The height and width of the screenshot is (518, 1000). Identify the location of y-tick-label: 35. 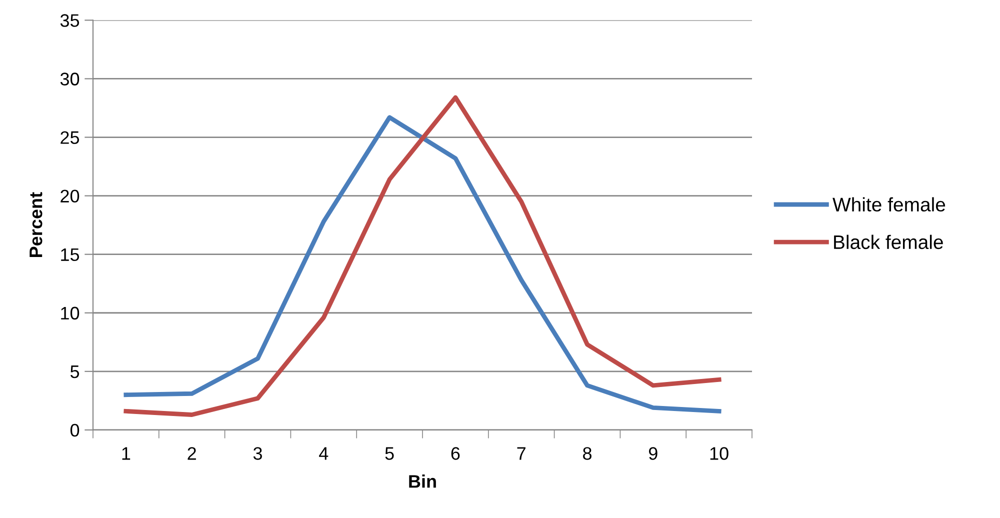
(70, 20).